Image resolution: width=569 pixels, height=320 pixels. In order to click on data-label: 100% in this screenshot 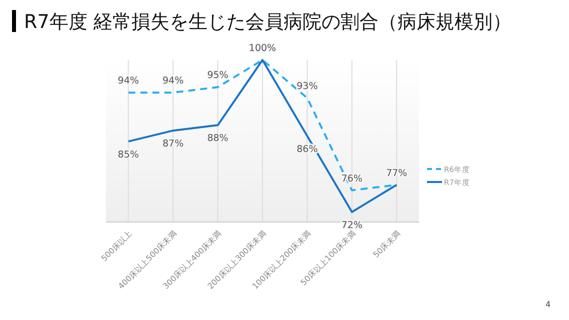, I will do `click(262, 48)`.